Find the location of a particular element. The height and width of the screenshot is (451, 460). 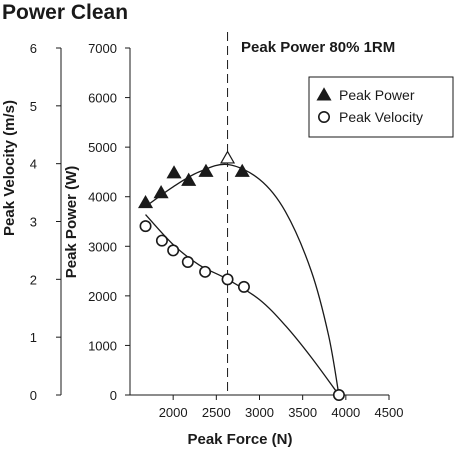

velocity-tick-label: 0 is located at coordinates (33, 395).